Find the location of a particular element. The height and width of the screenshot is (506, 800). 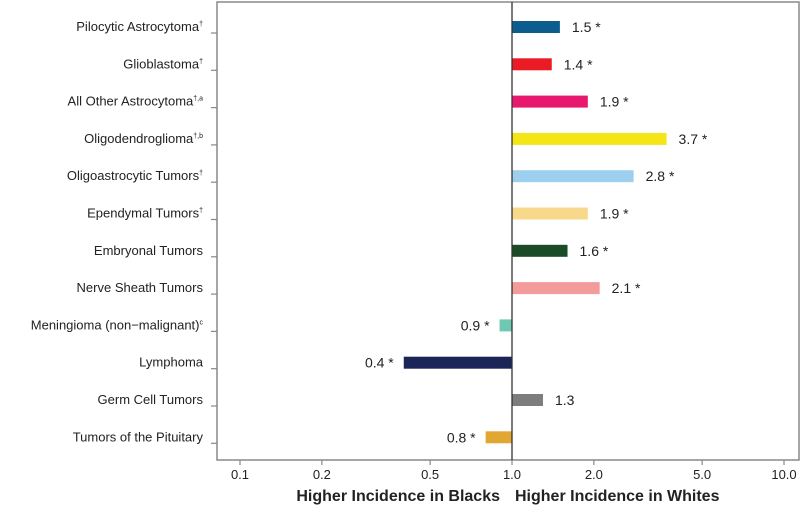

xlabel-left: Higher Incidence in Blacks is located at coordinates (398, 496).